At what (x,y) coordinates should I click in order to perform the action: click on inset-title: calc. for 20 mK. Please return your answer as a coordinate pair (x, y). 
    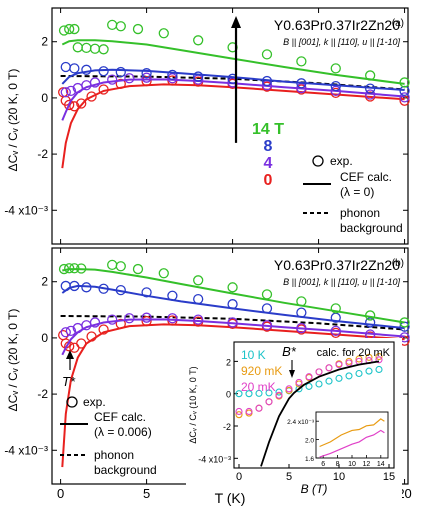
    Looking at the image, I should click on (354, 353).